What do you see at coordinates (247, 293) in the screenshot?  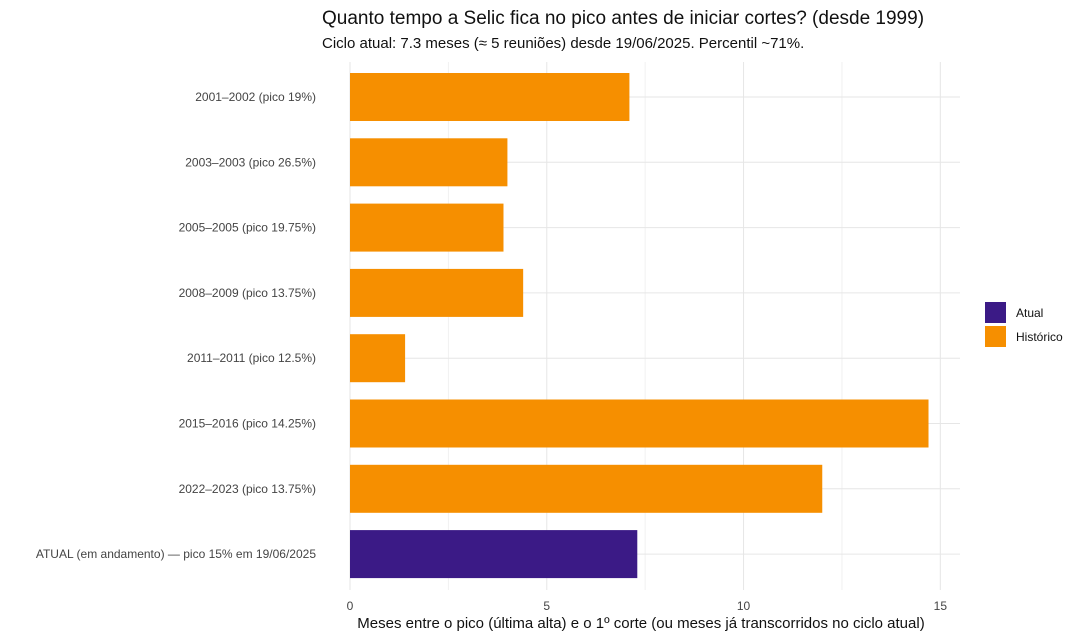 I see `category-label: 2008–2009 (pico 13.75%)` at bounding box center [247, 293].